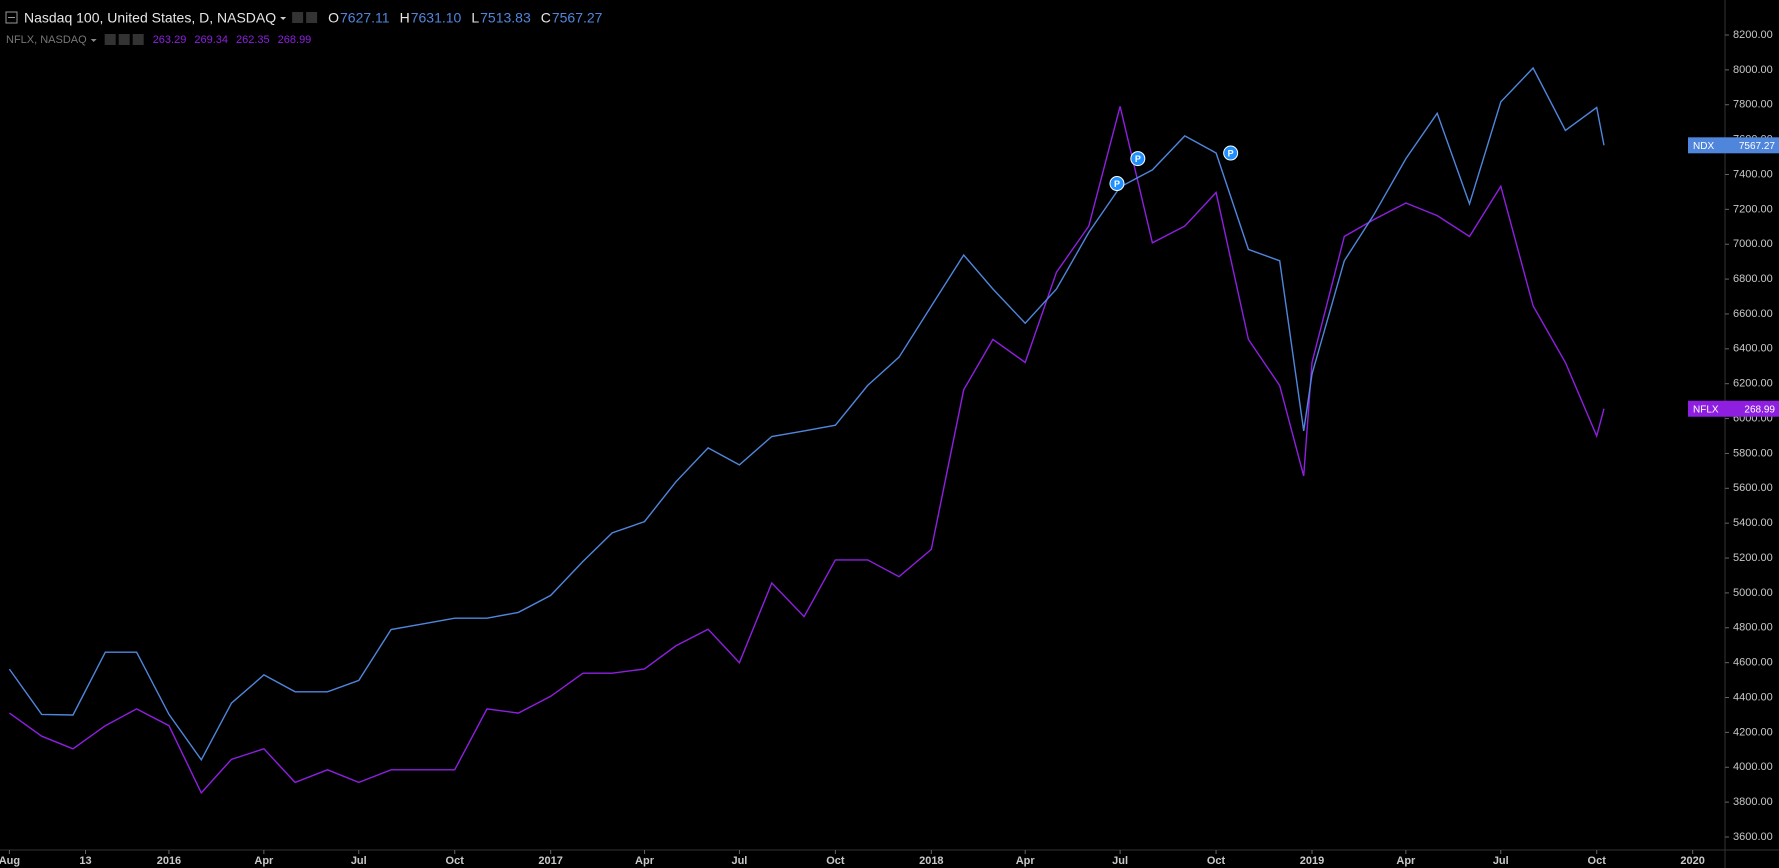 Image resolution: width=1779 pixels, height=868 pixels. I want to click on y-tick-label: 5600.00, so click(1753, 488).